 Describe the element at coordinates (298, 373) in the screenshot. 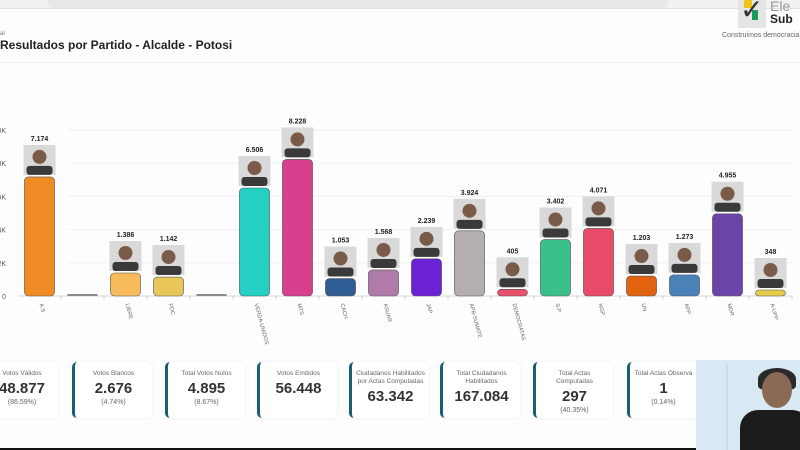

I see `stat-label: Votos Emitidos` at that location.